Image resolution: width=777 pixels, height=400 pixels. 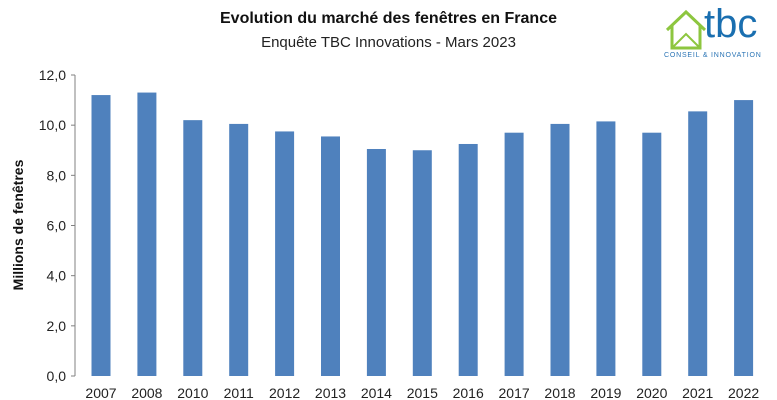 I want to click on chart-subtitle: Enquête TBC Innovations - Mars 2023, so click(x=388, y=42).